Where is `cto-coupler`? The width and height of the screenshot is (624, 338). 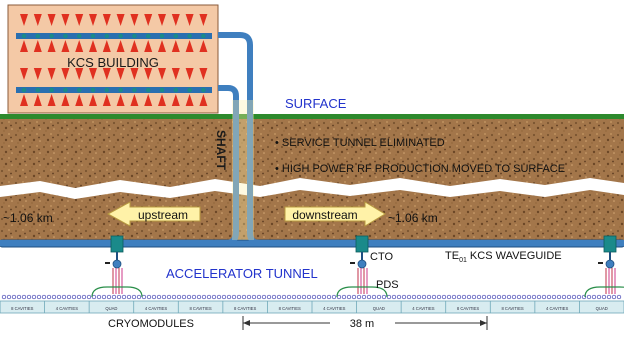
cto-coupler is located at coordinates (362, 264).